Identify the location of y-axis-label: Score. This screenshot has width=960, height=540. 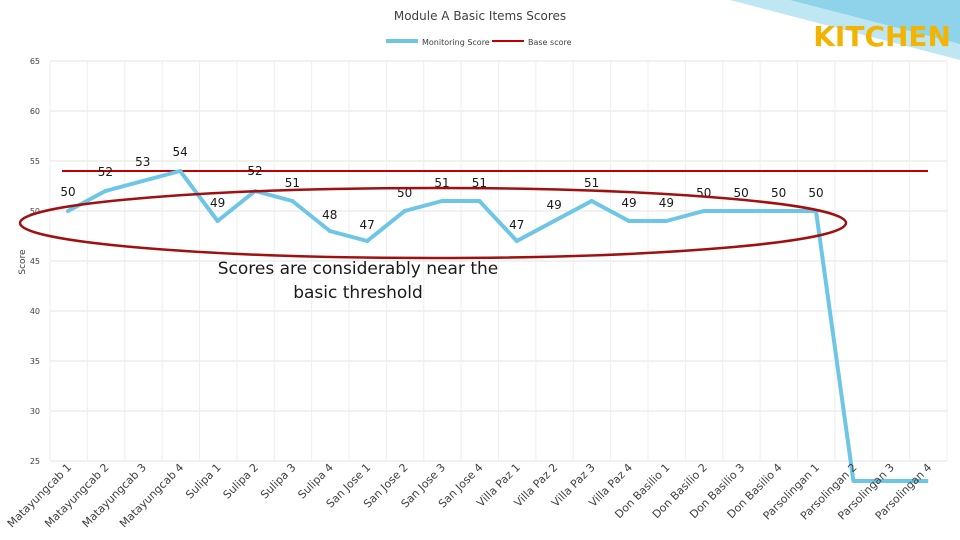
(23, 262).